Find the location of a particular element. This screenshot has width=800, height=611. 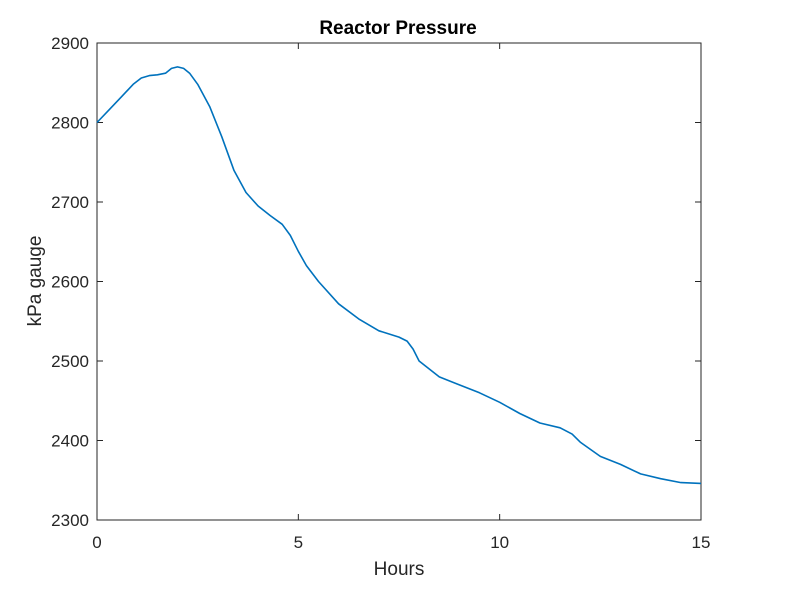

chart-title: Reactor Pressure is located at coordinates (397, 28).